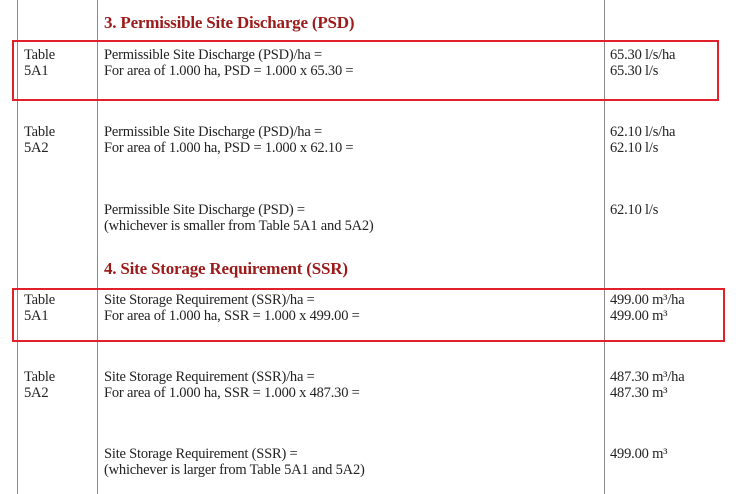 The height and width of the screenshot is (494, 742). I want to click on column-divider-middle, so click(97, 247).